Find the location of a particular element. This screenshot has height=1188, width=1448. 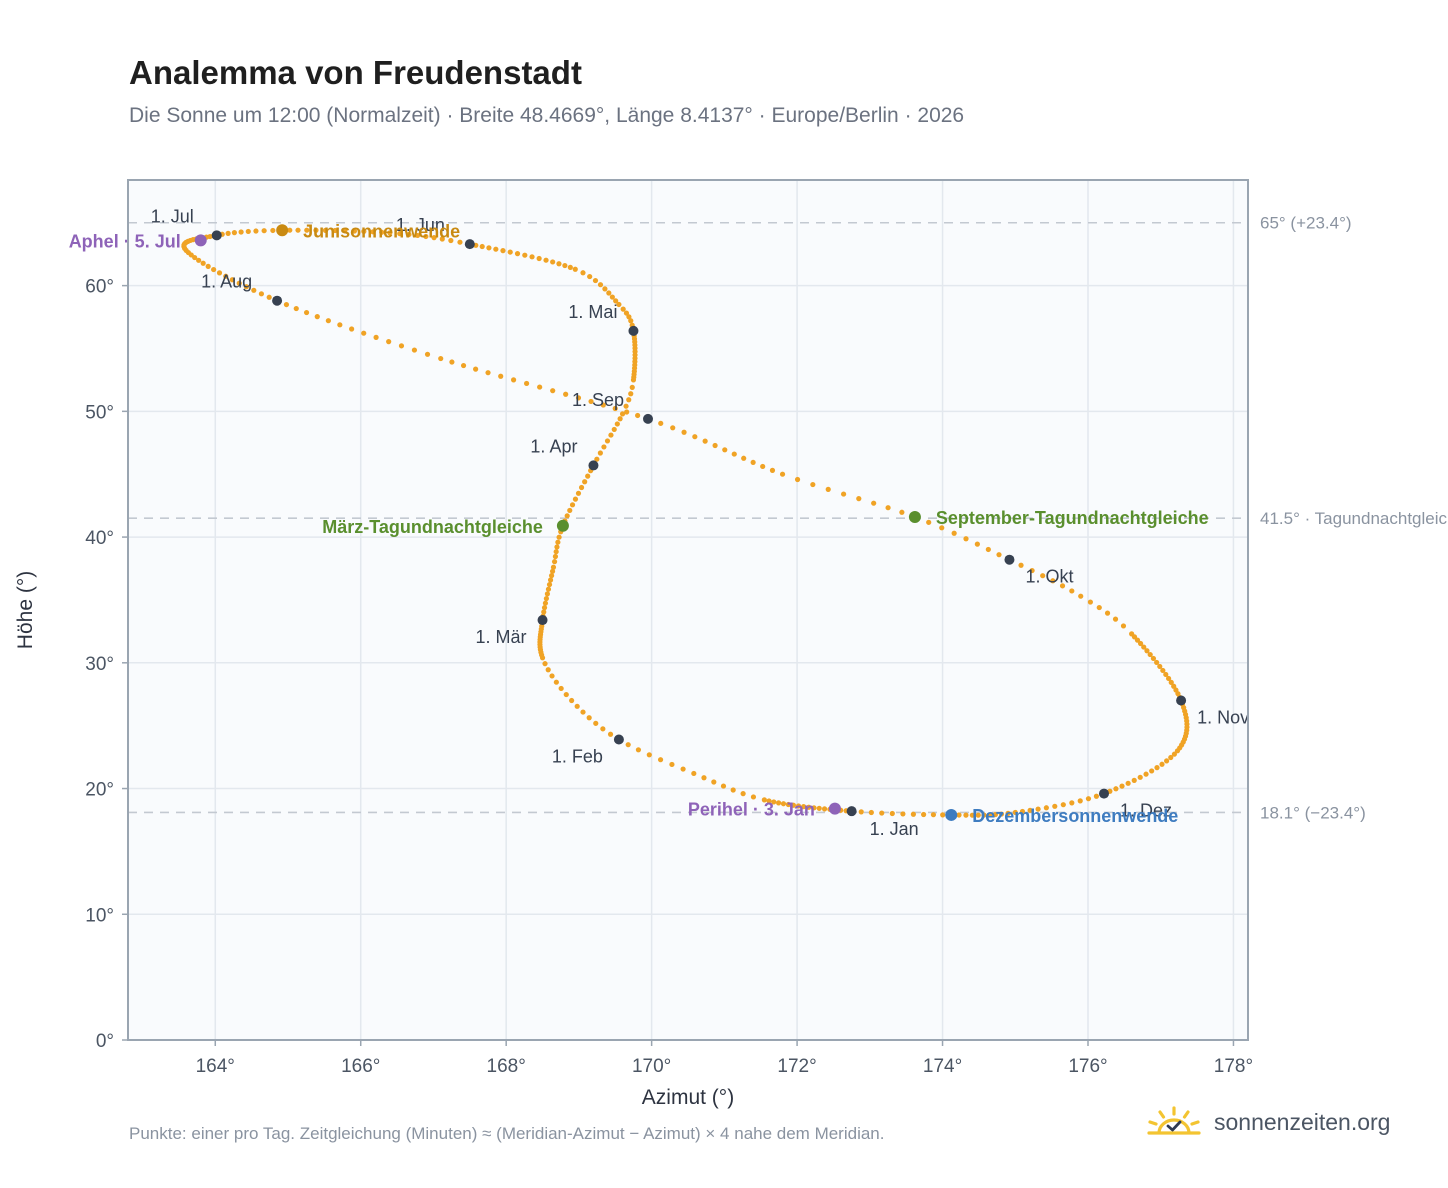

month-marker-label: 1. Mär is located at coordinates (501, 637).